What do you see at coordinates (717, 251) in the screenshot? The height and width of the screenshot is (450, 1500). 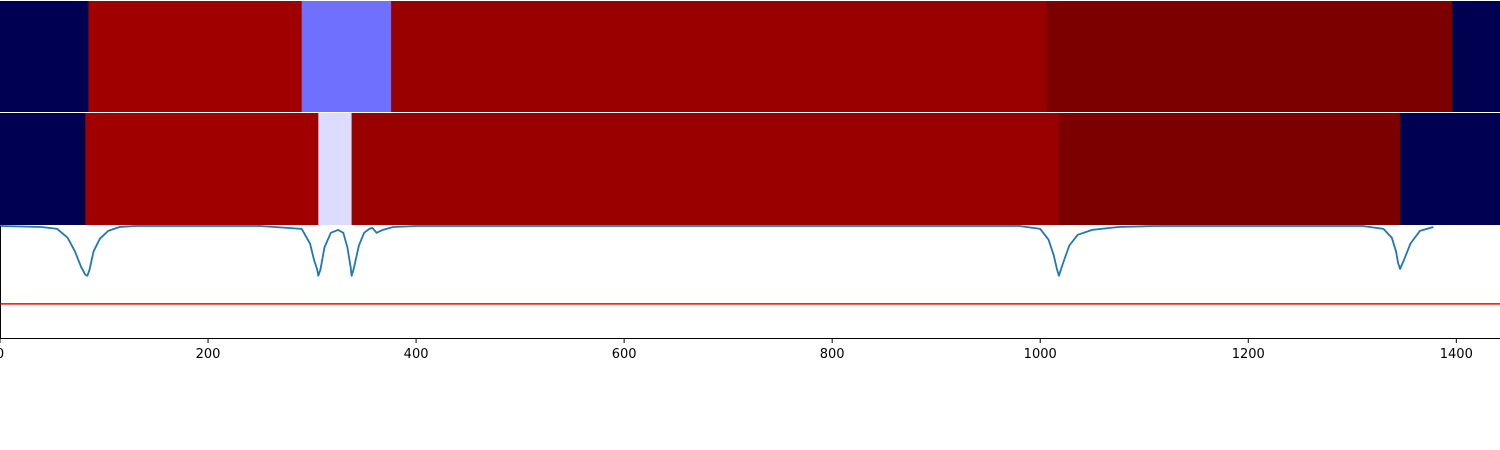 I see `signal-line` at bounding box center [717, 251].